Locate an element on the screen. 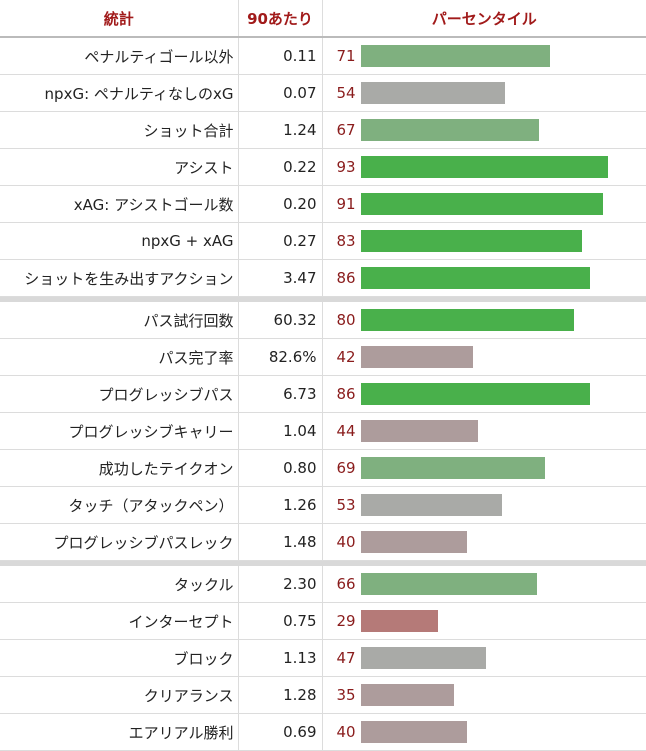 This screenshot has width=646, height=751. stat-label: プログレッシブキャリー is located at coordinates (119, 431).